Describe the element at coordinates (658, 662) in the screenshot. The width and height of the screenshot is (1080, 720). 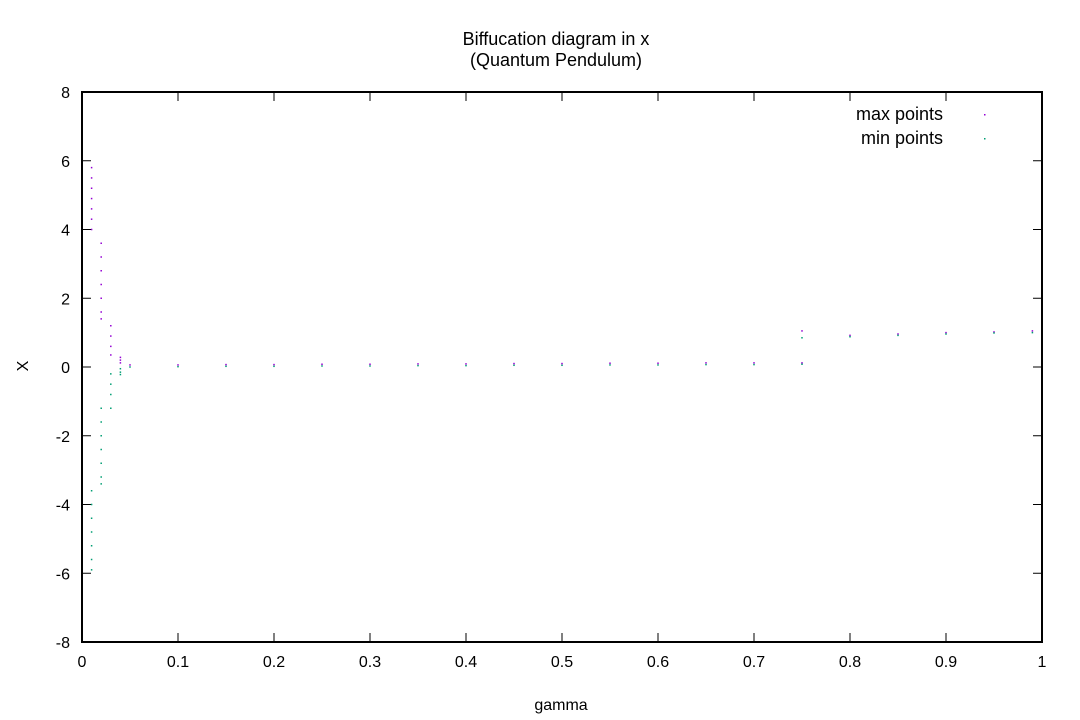
I see `x-tick-label: 0.6` at that location.